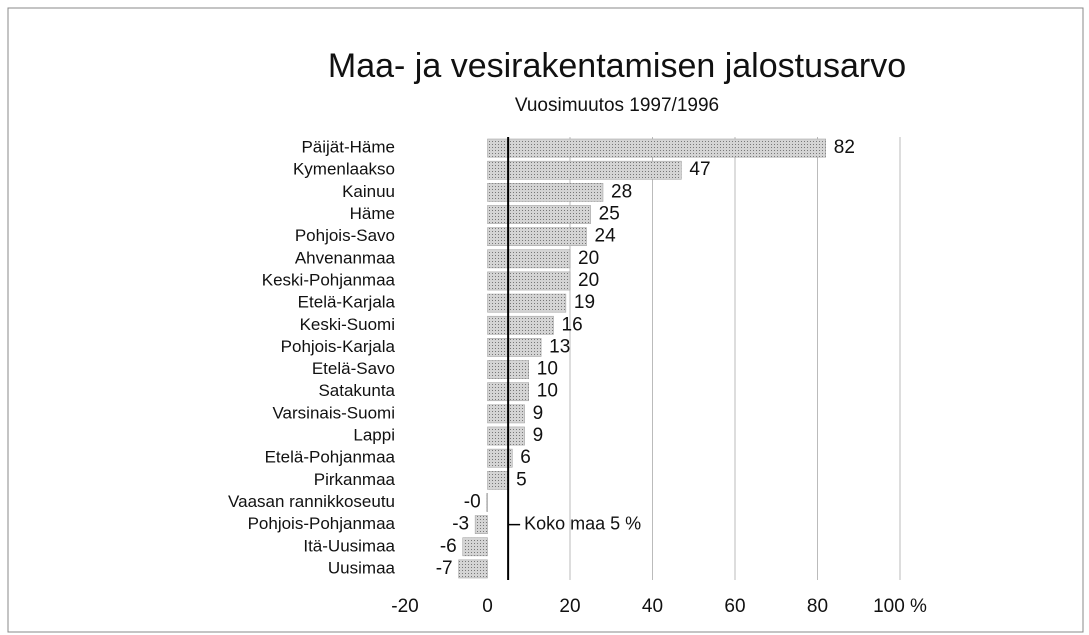 The image size is (1089, 635). What do you see at coordinates (584, 302) in the screenshot?
I see `data-label: 19` at bounding box center [584, 302].